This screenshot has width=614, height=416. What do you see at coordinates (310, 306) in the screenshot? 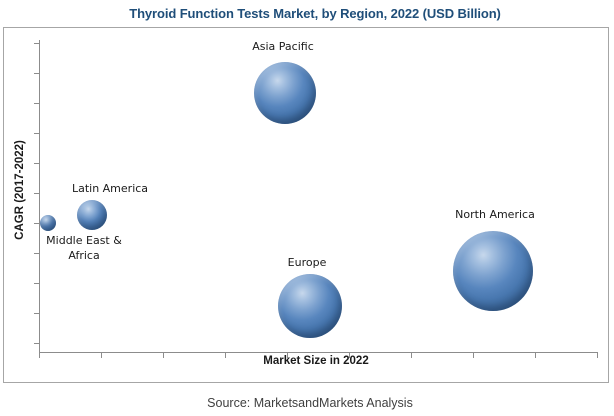
I see `bubble-europe` at bounding box center [310, 306].